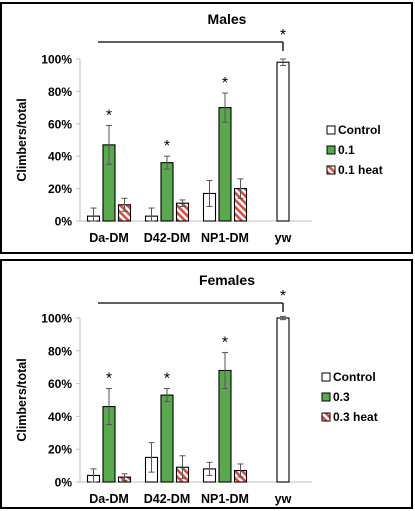 The height and width of the screenshot is (511, 415). Describe the element at coordinates (355, 417) in the screenshot. I see `legend-label: 0.3 heat` at that location.